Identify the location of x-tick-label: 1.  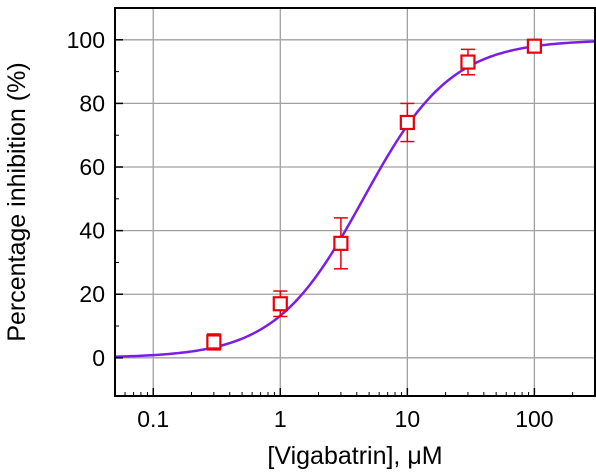
(280, 419).